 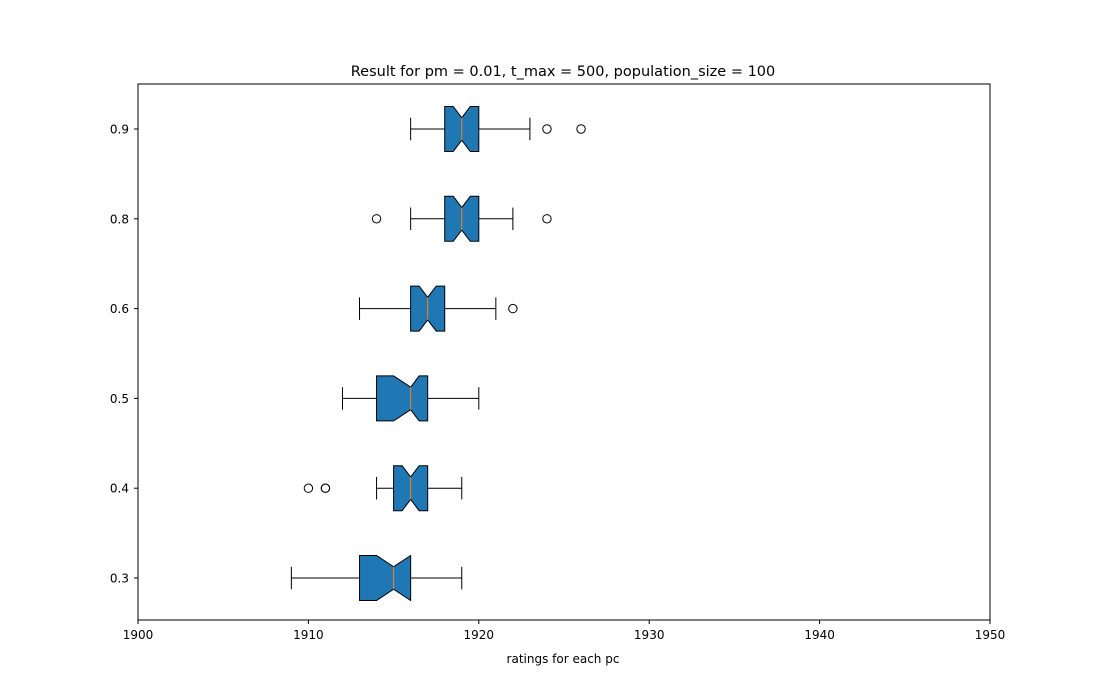 What do you see at coordinates (308, 635) in the screenshot?
I see `x-tick-label: 1910` at bounding box center [308, 635].